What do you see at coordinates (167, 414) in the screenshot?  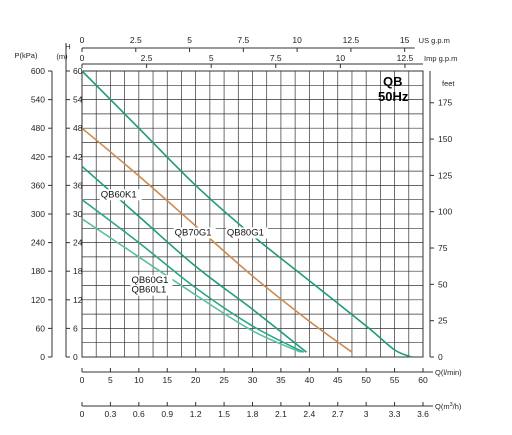 I see `x-tick-label-m3h: 0.9` at bounding box center [167, 414].